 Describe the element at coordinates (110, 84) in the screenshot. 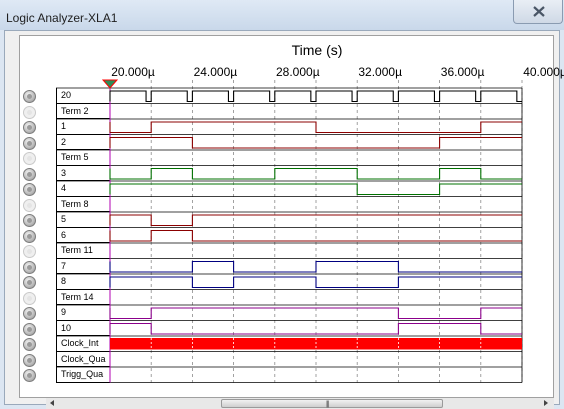

I see `trigger-marker-icon` at that location.